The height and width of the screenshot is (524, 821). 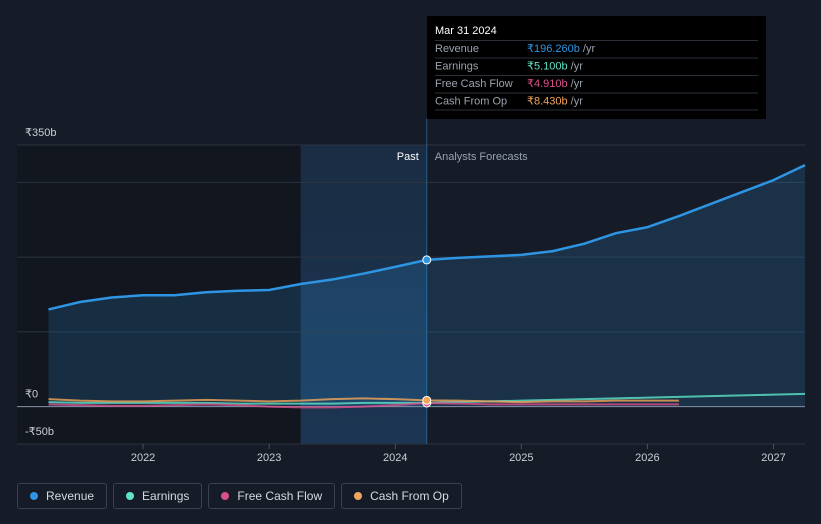 What do you see at coordinates (471, 101) in the screenshot?
I see `tooltip-row-name: Cash From Op` at bounding box center [471, 101].